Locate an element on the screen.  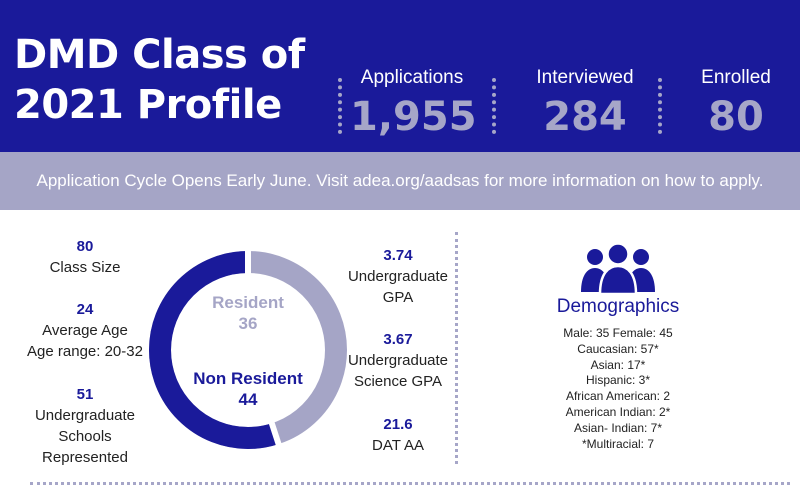
slice-gap is located at coordinates (275, 433).